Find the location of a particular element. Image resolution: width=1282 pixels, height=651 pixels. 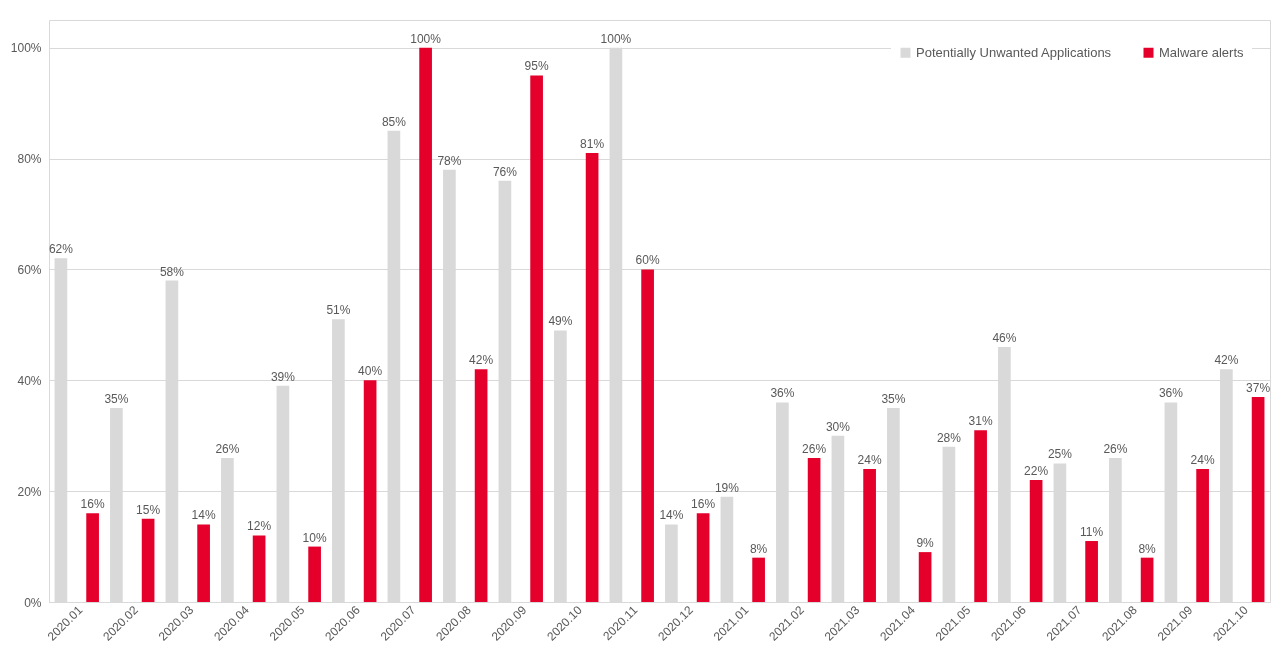

data-label: 22% is located at coordinates (1036, 471).